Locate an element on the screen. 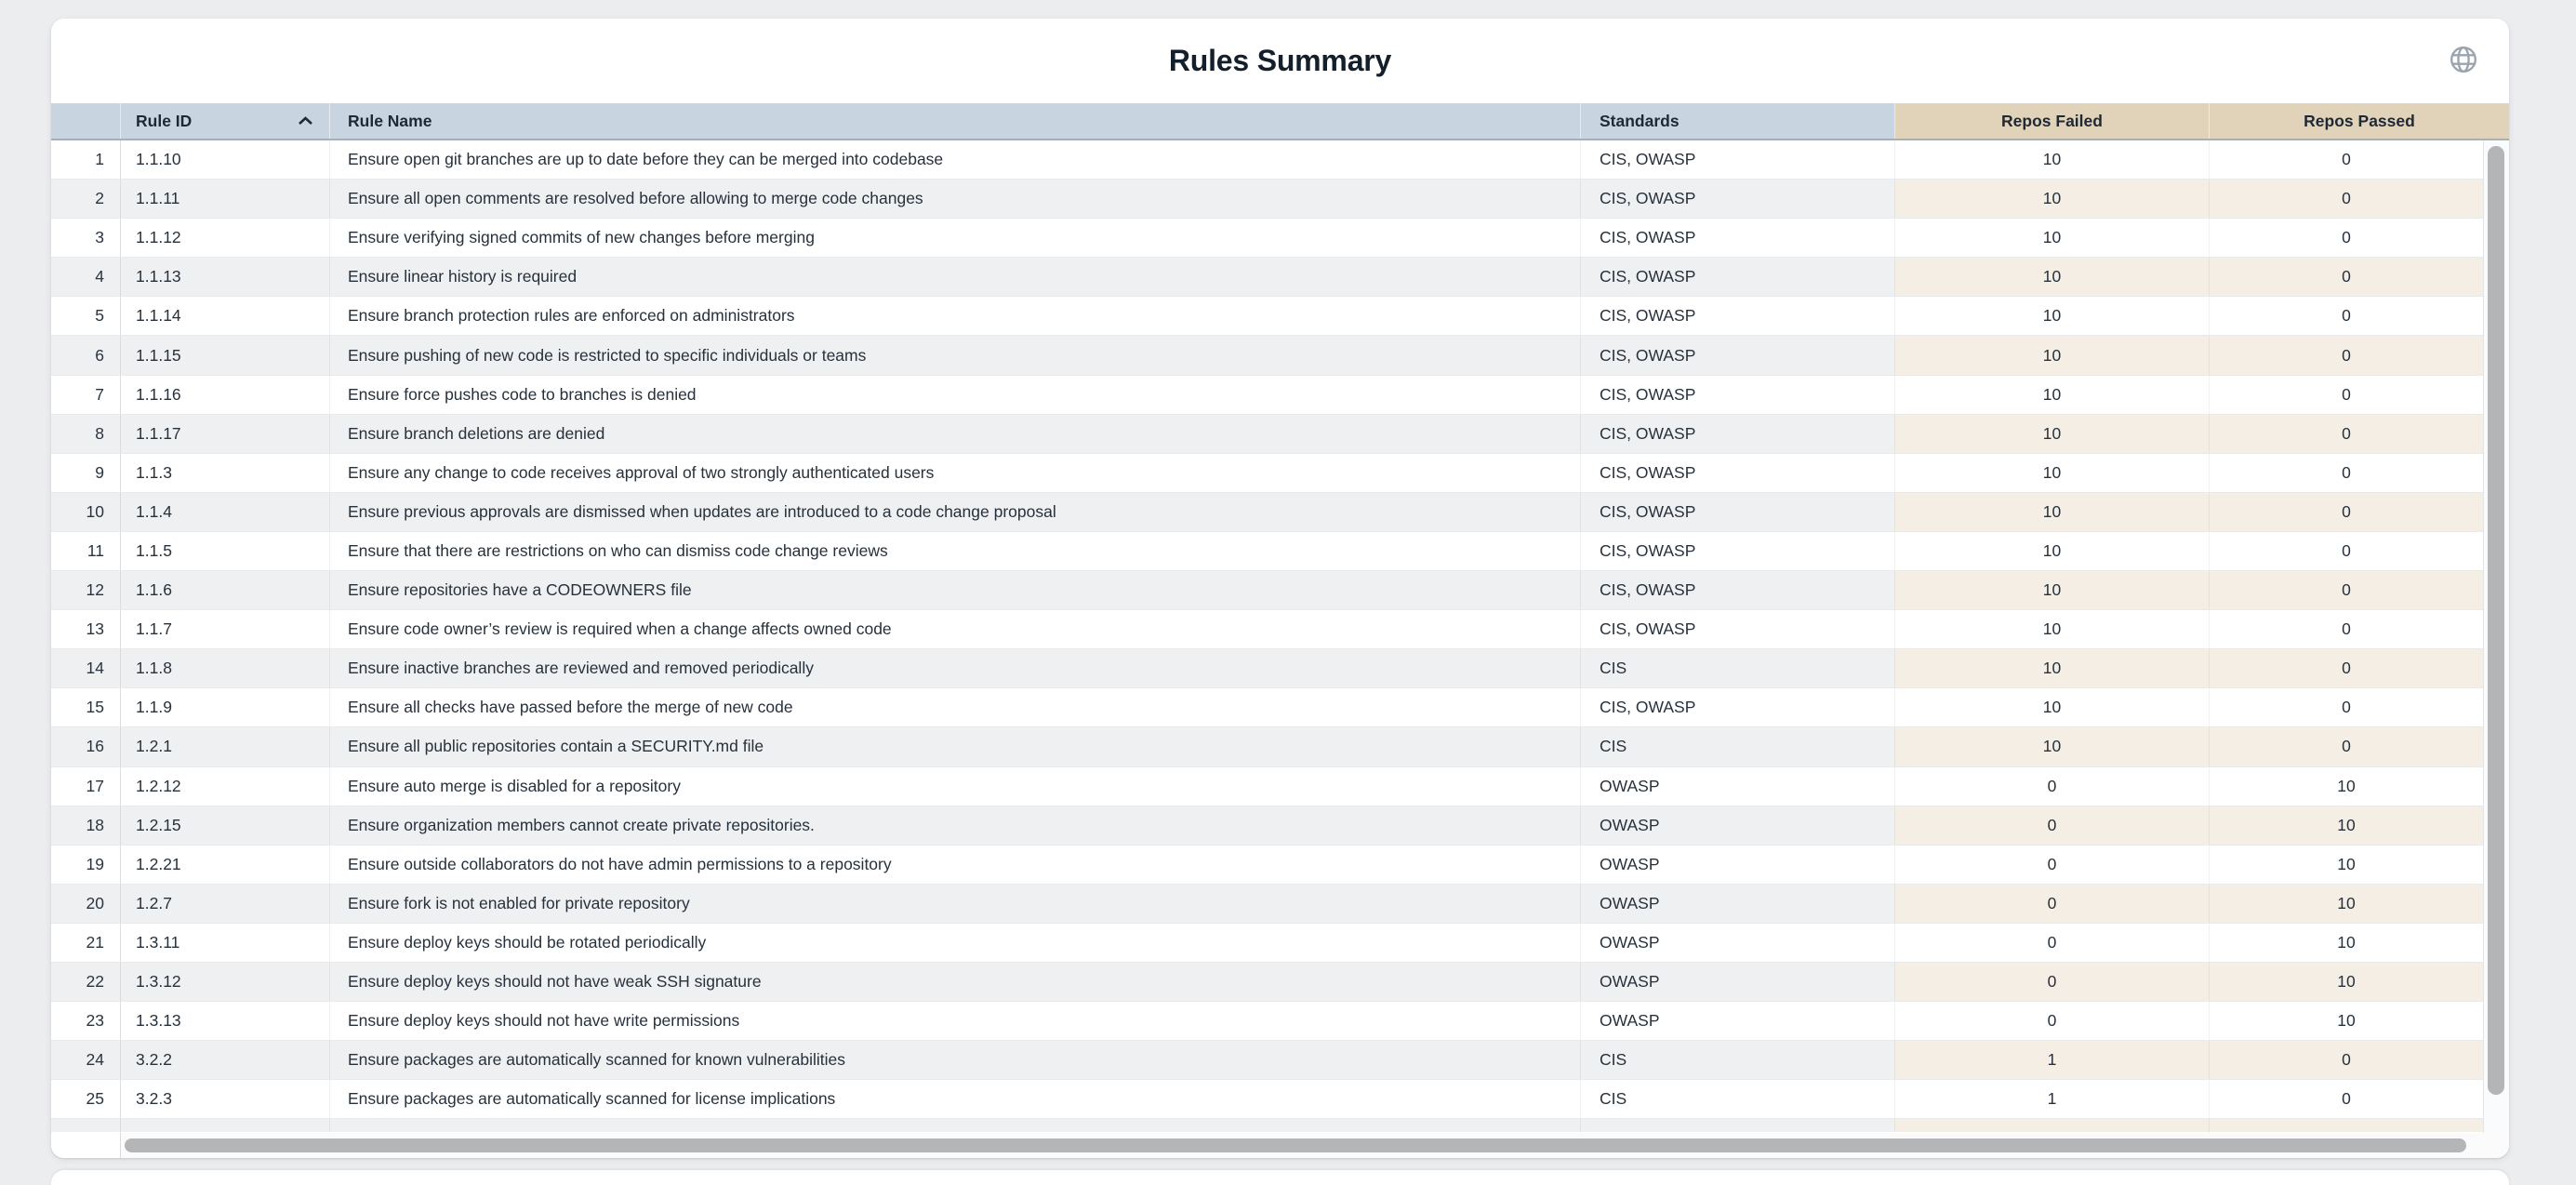 This screenshot has width=2576, height=1185. cell-rule-id: 1.1.13 is located at coordinates (225, 277).